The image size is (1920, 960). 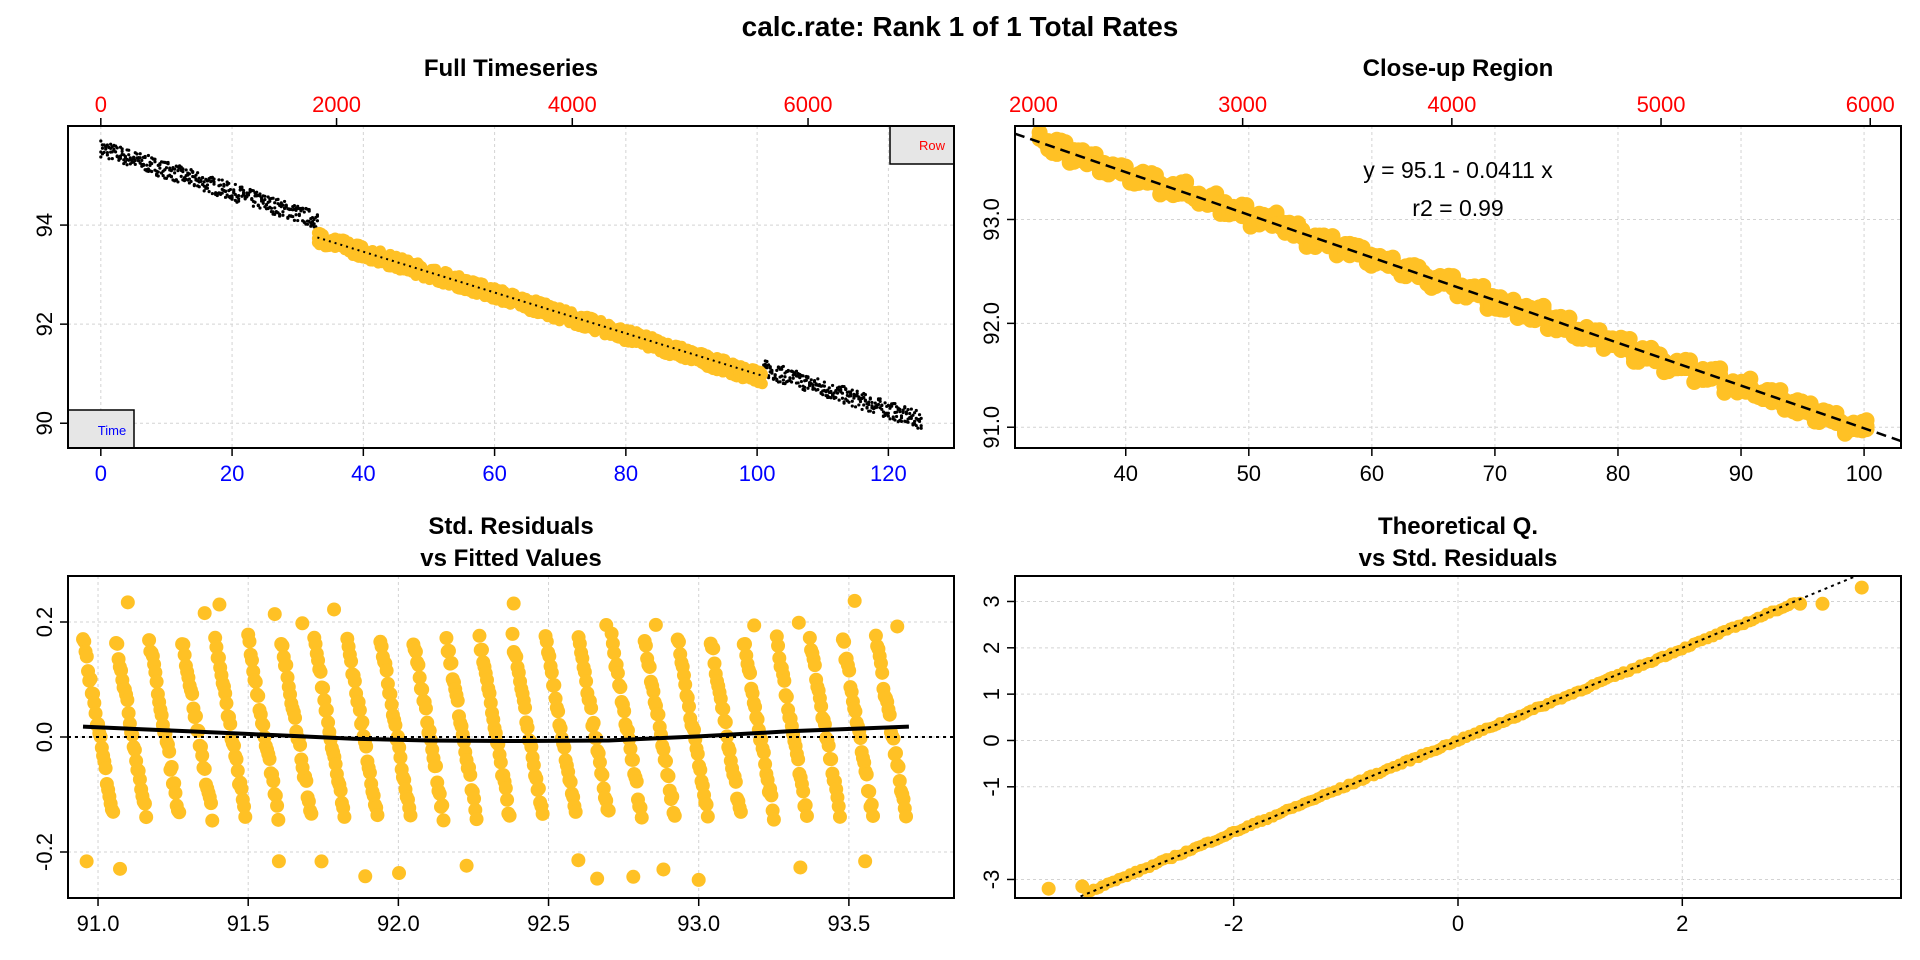 I want to click on top-tick-label: 4000, so click(x=1451, y=104).